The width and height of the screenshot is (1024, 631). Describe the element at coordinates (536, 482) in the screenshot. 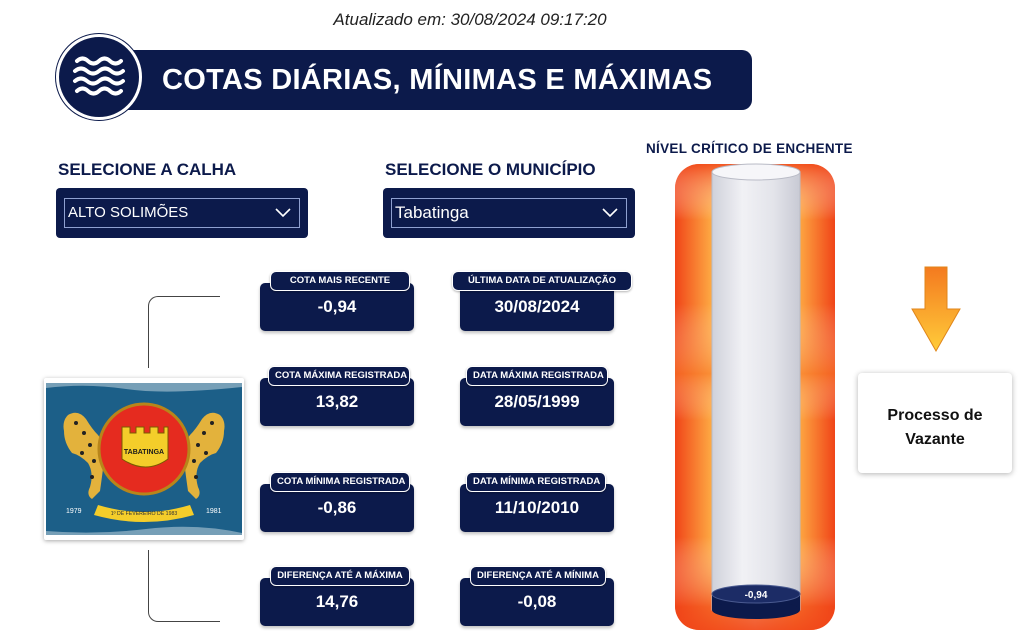

I see `data-minima-label: DATA MÍNIMA REGISTRADA` at that location.